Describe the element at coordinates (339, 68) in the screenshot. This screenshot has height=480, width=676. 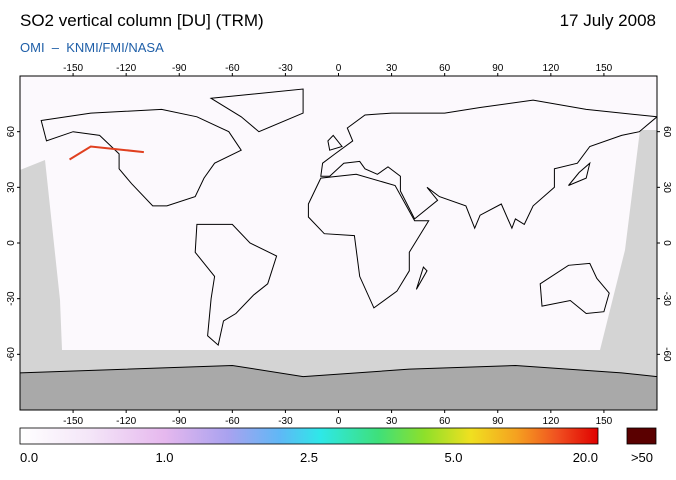
I see `lon-label-top: 0` at that location.